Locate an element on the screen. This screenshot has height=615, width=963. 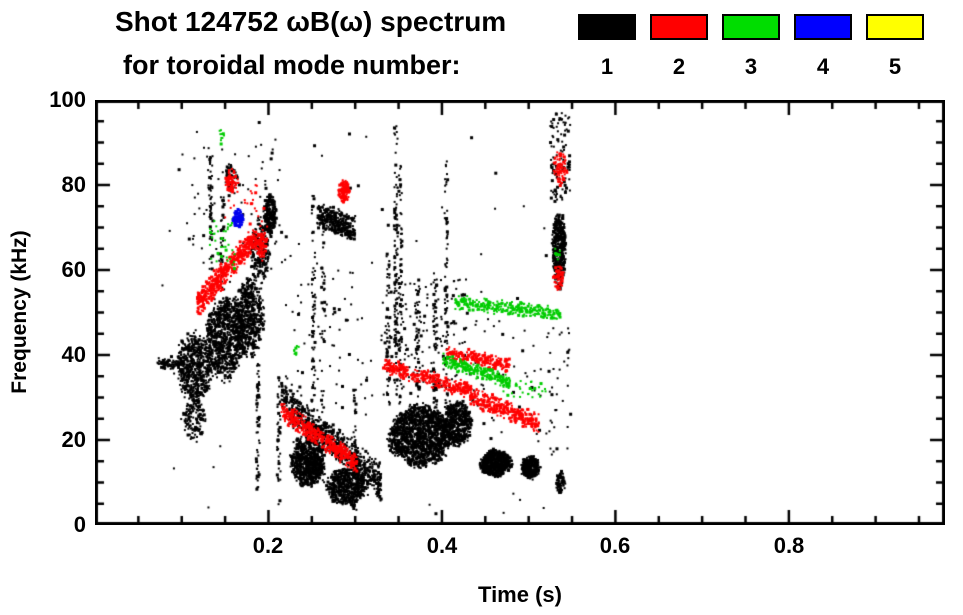
legend-label-mode4: 4 is located at coordinates (823, 66).